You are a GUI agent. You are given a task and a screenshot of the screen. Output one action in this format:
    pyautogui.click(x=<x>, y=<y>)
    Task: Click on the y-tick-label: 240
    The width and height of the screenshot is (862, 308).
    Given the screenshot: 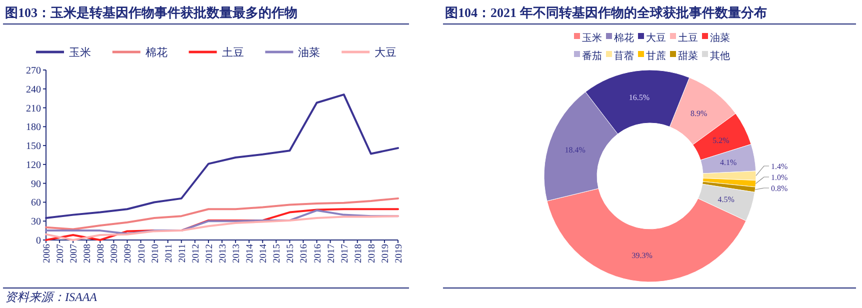 What is the action you would take?
    pyautogui.click(x=33, y=90)
    